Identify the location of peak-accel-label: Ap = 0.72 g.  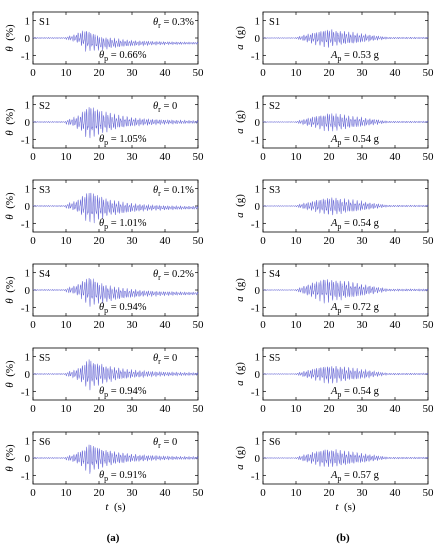
(355, 308).